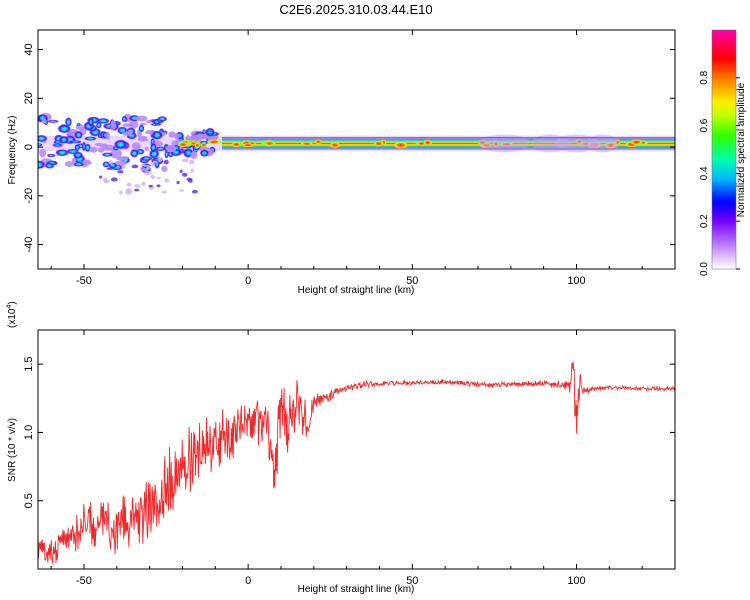 This screenshot has width=750, height=600. I want to click on y-tick-label: -20, so click(29, 196).